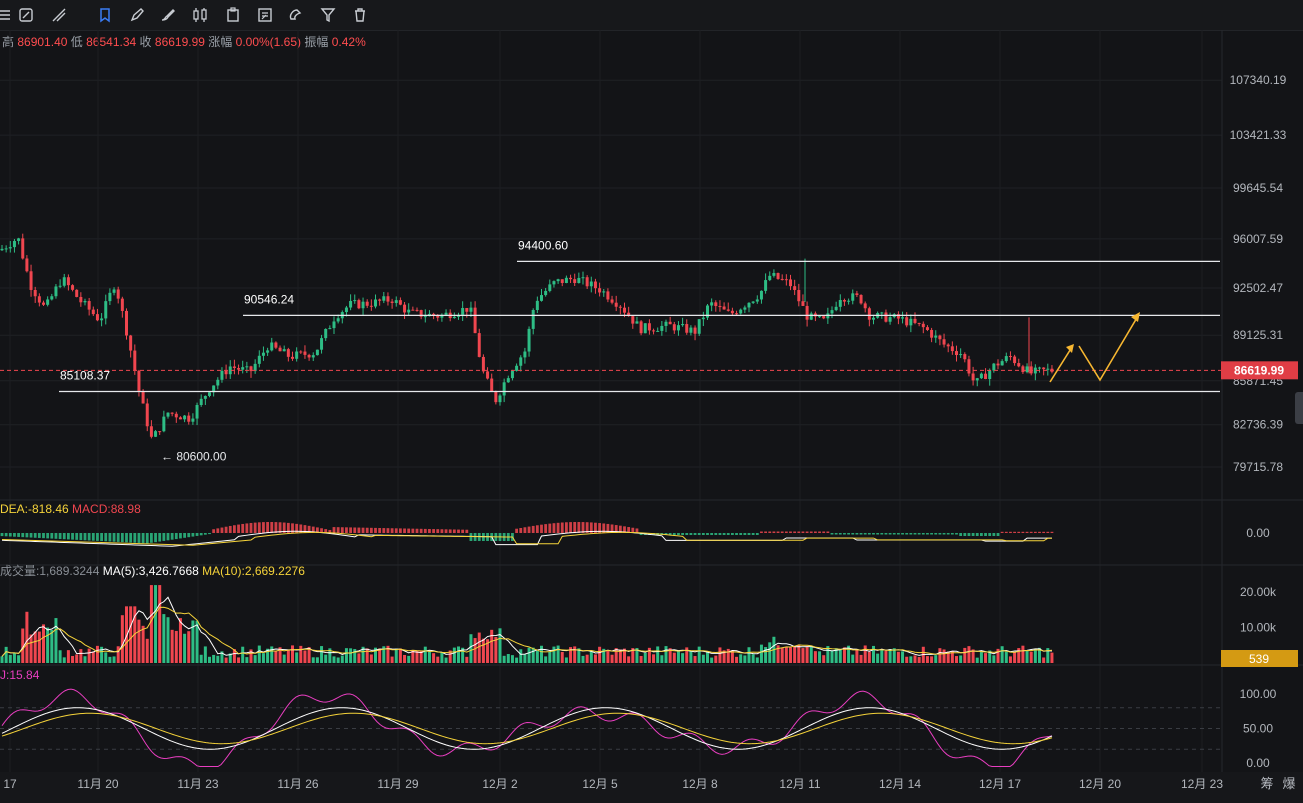 The image size is (1303, 803). What do you see at coordinates (1258, 288) in the screenshot?
I see `price-tick-label: 92502.47` at bounding box center [1258, 288].